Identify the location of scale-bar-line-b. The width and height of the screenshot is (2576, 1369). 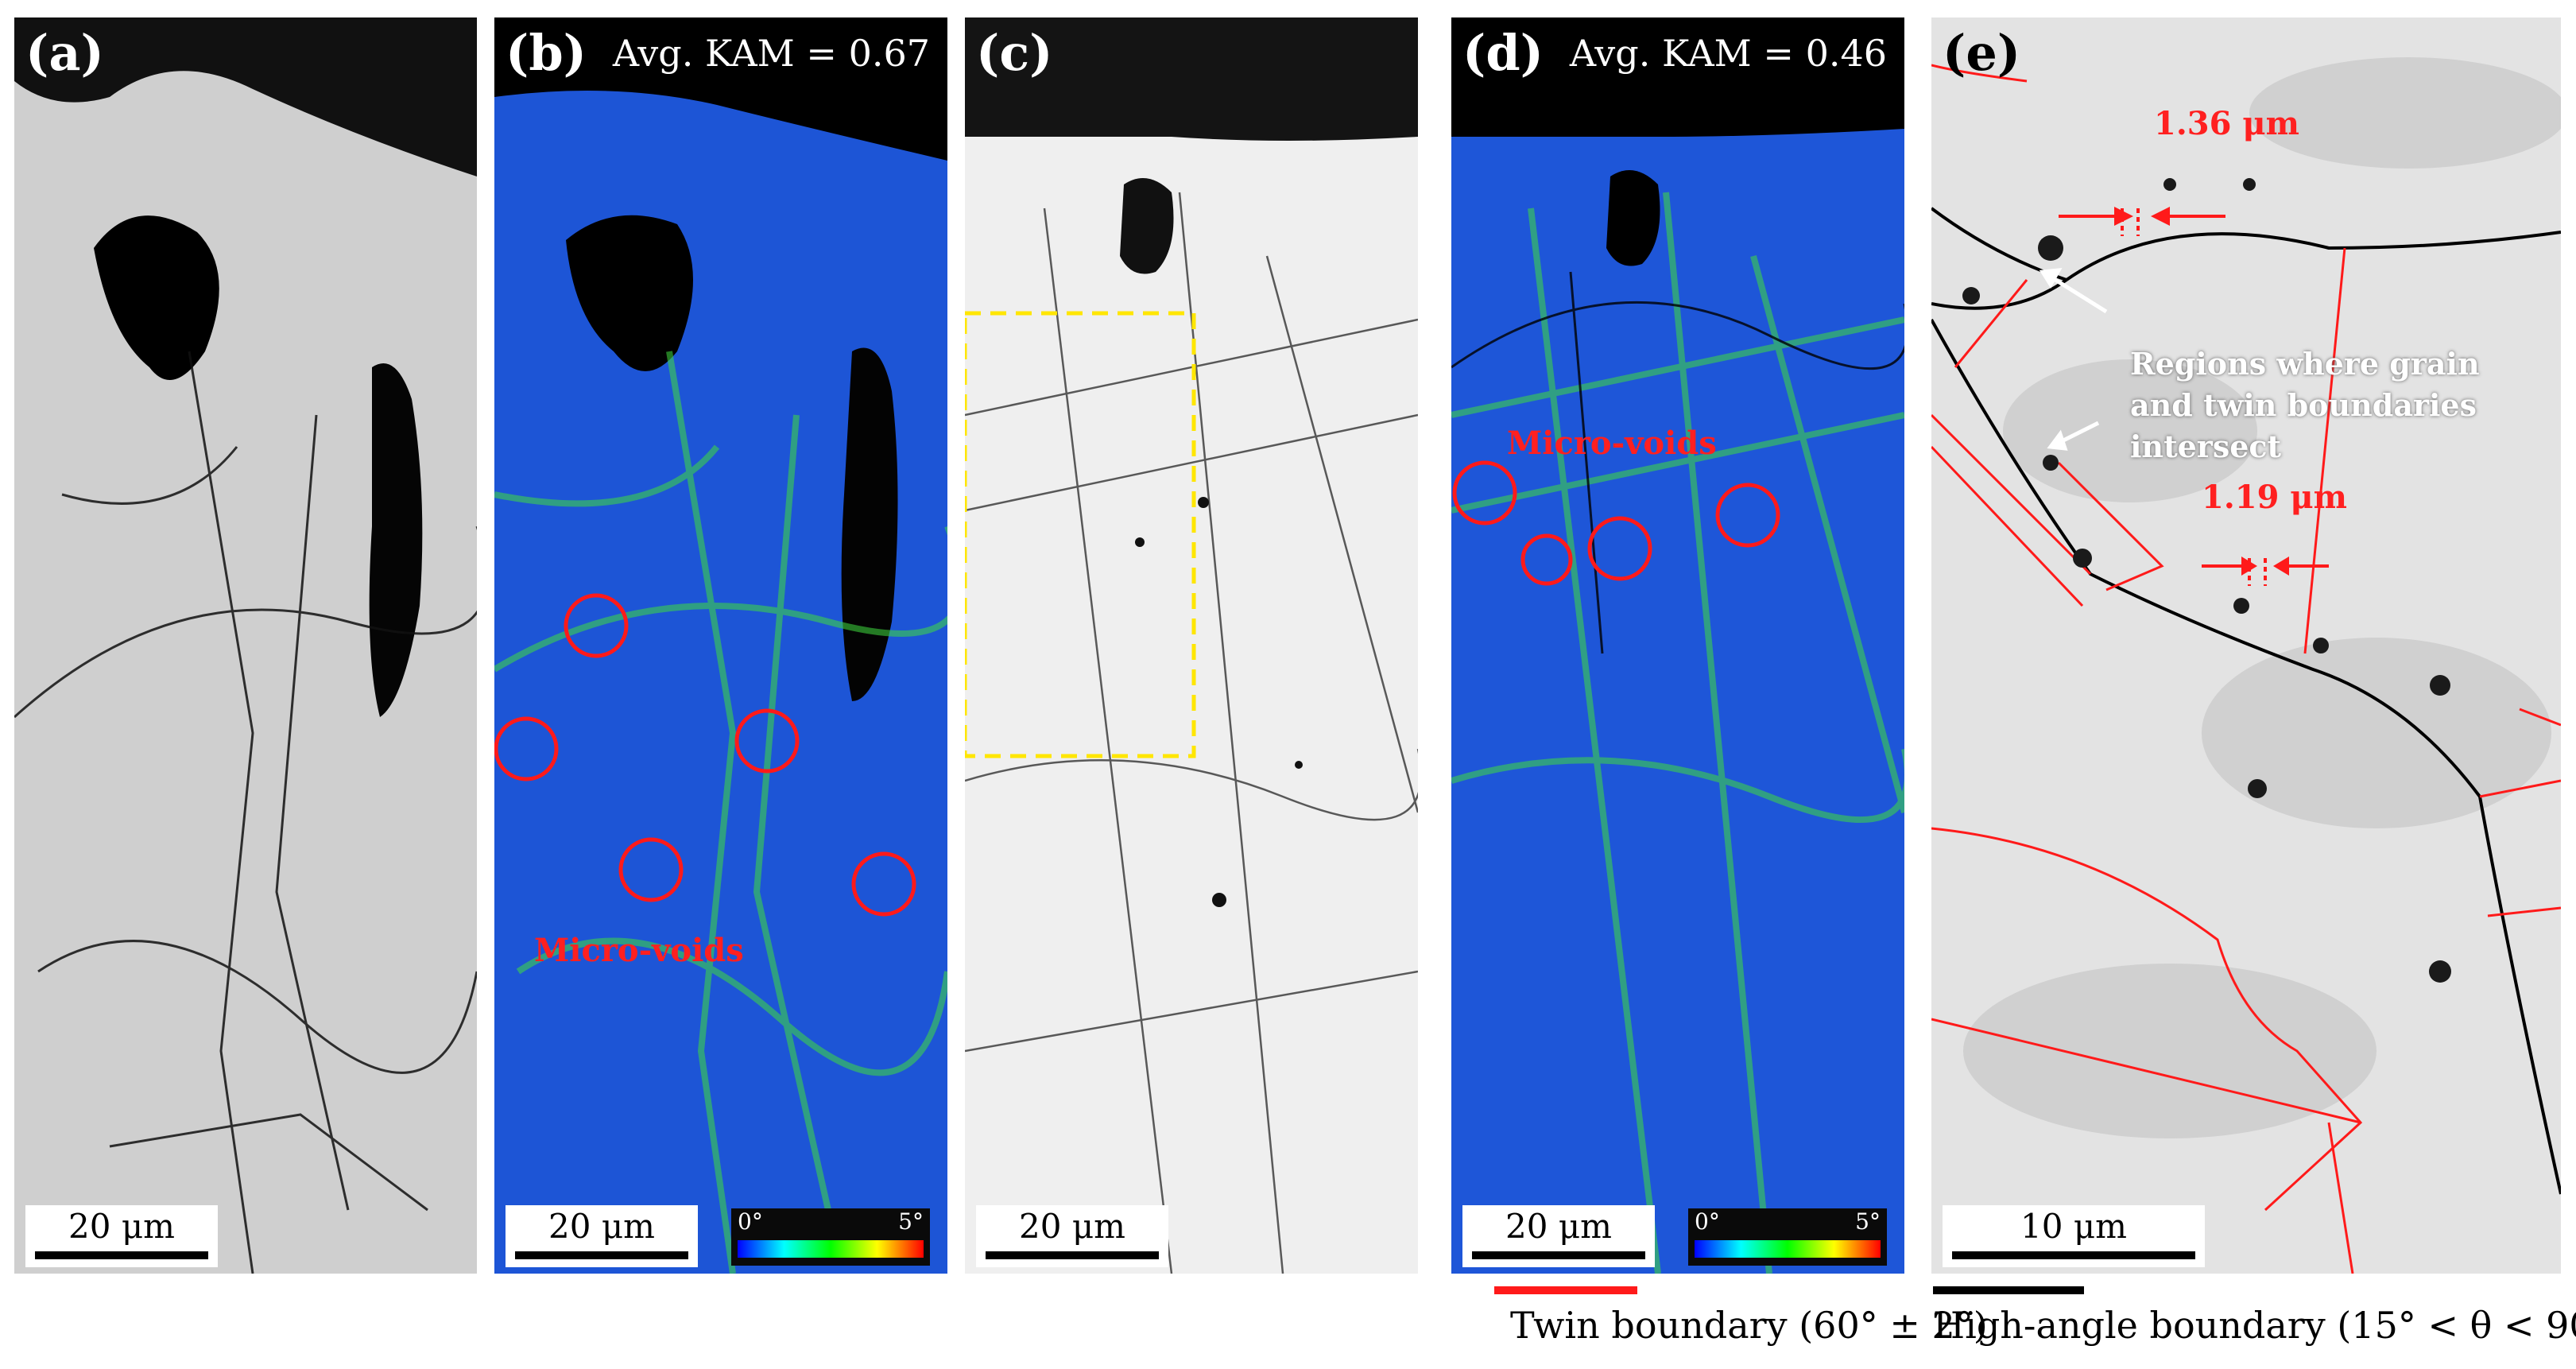
(601, 1255).